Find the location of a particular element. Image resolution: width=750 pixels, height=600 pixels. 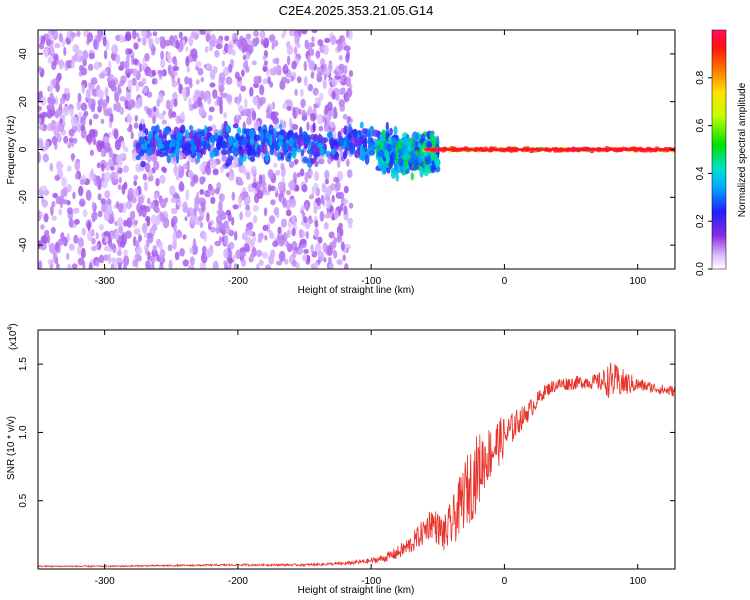

x-tick-label: -300 is located at coordinates (105, 581).